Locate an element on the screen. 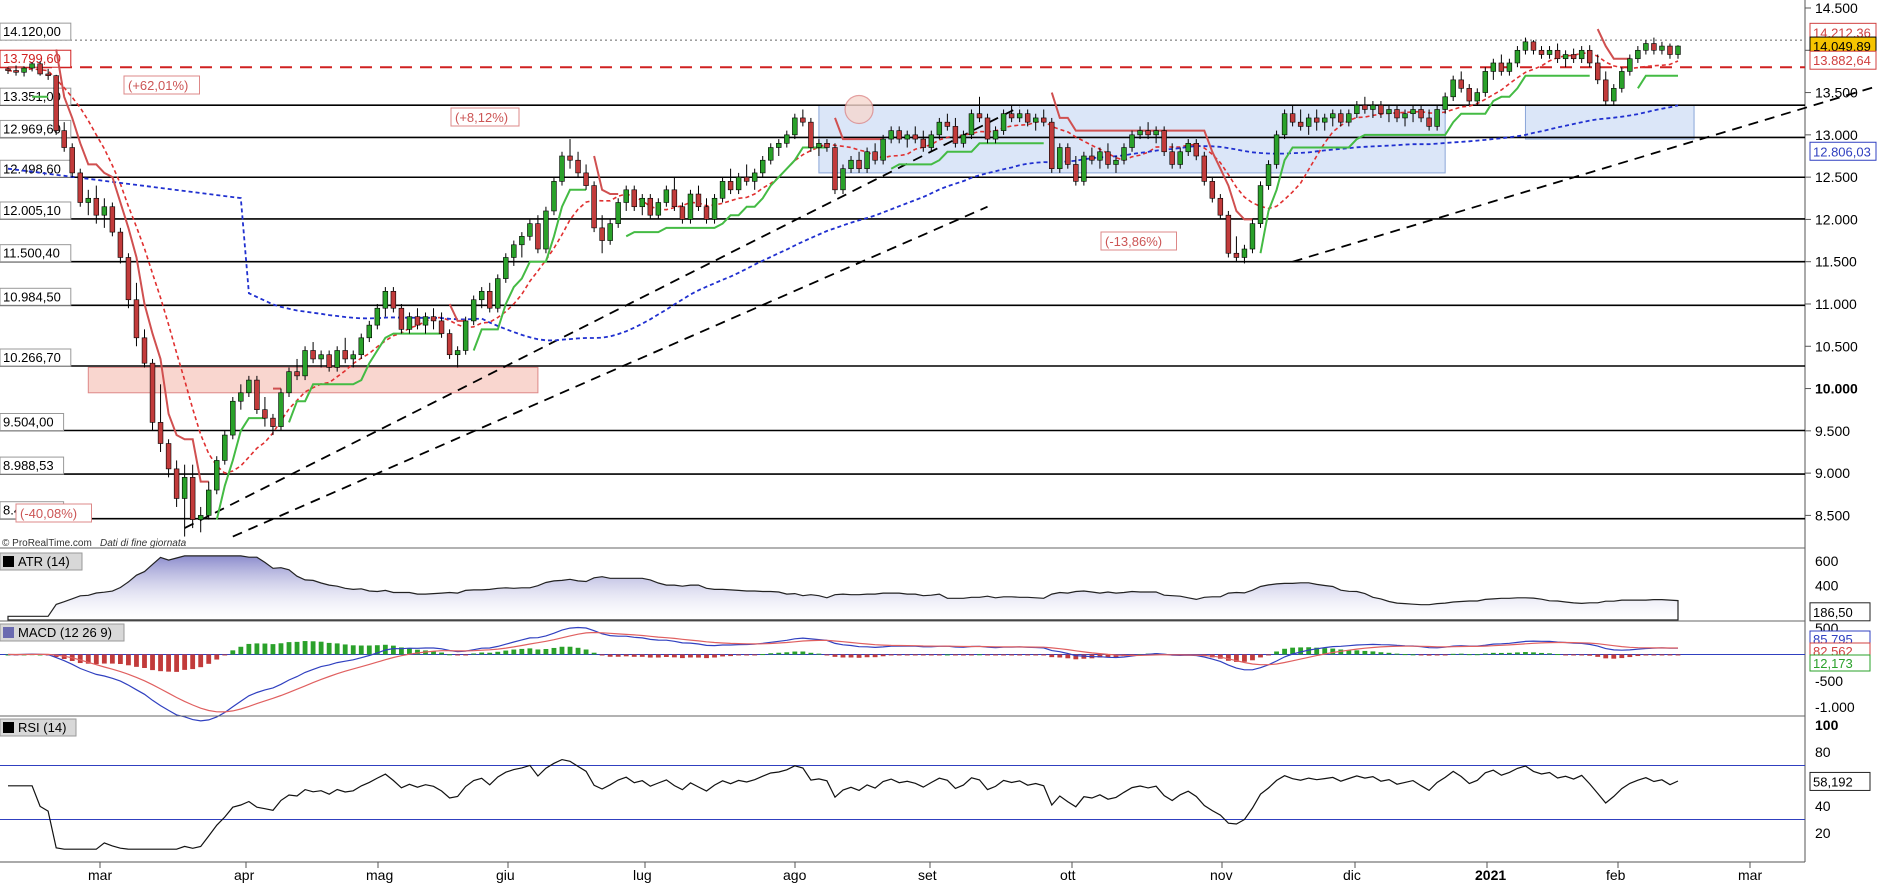  level-label-box is located at coordinates (36, 210).